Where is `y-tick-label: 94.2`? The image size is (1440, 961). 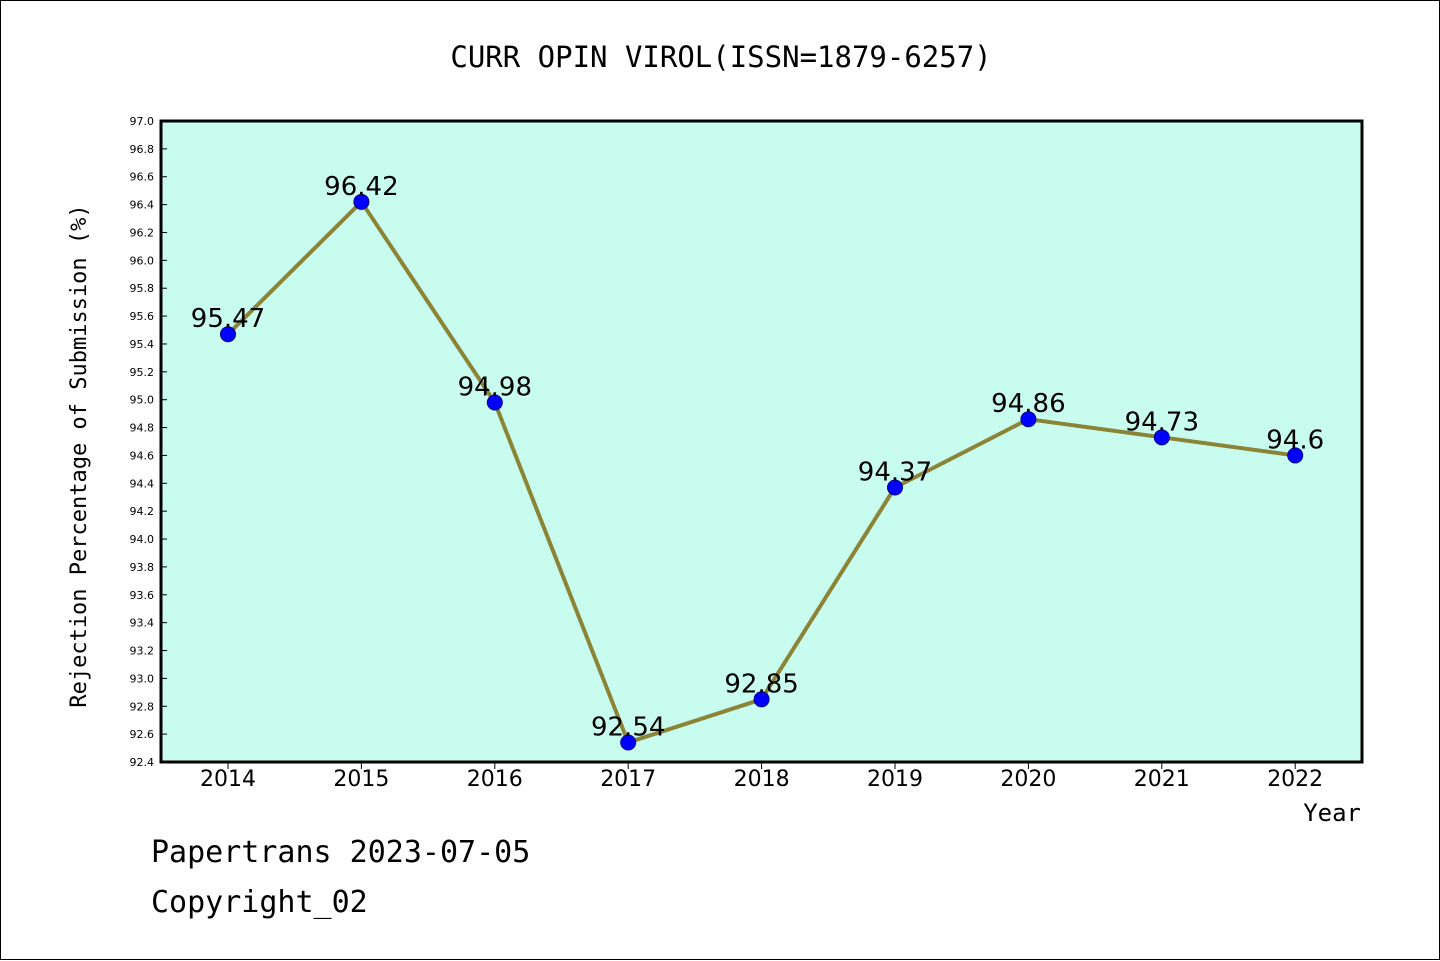
y-tick-label: 94.2 is located at coordinates (142, 511).